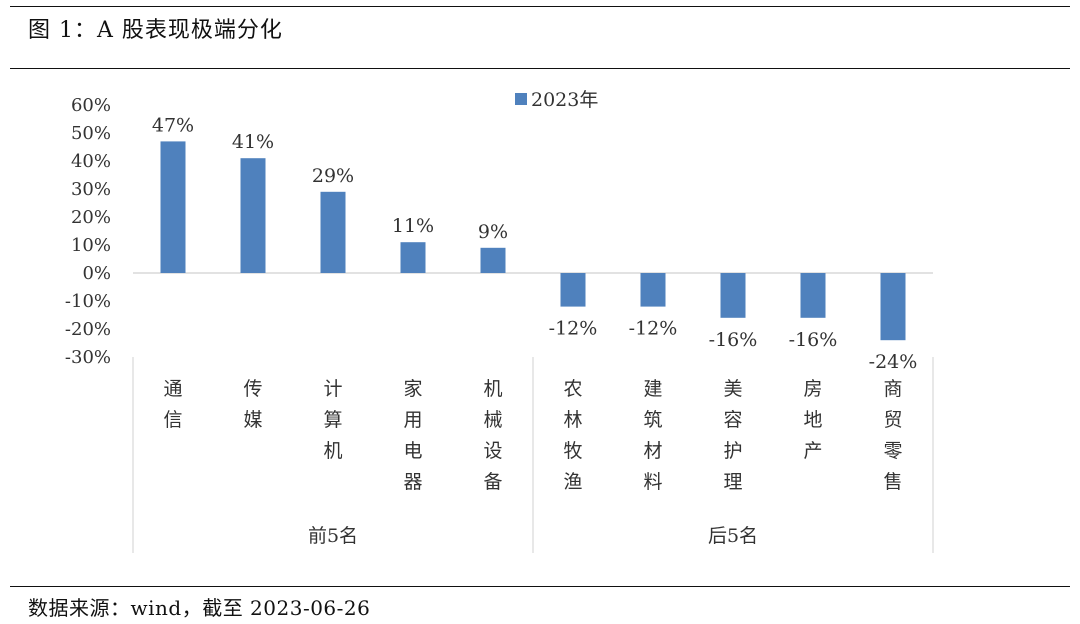  I want to click on legend: 2023年, so click(556, 100).